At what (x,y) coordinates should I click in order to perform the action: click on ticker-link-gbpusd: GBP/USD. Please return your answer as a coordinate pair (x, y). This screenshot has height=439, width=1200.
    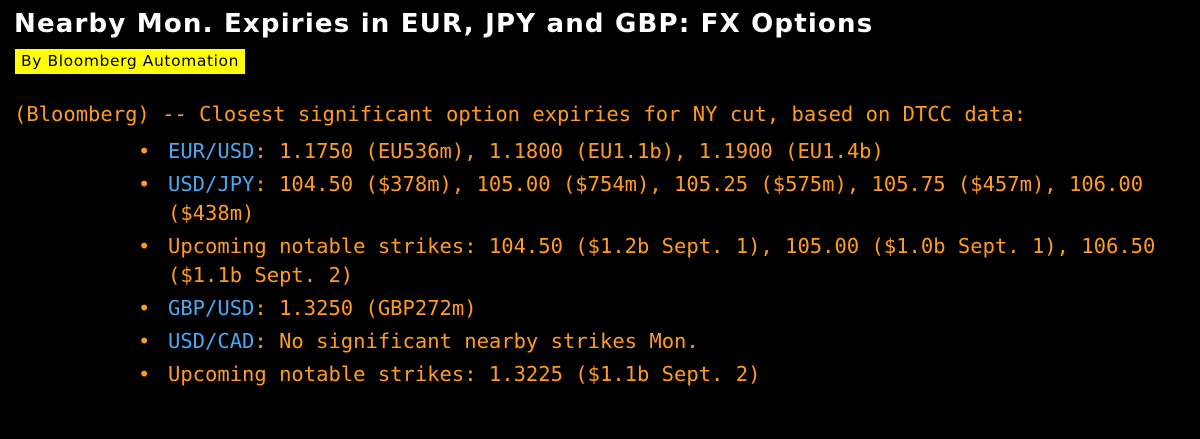
    Looking at the image, I should click on (211, 308).